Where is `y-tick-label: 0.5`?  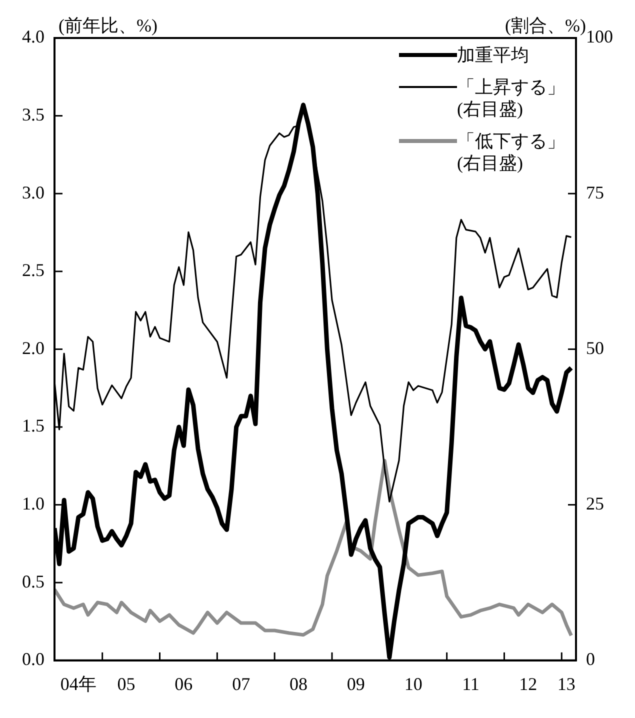 y-tick-label: 0.5 is located at coordinates (33, 581).